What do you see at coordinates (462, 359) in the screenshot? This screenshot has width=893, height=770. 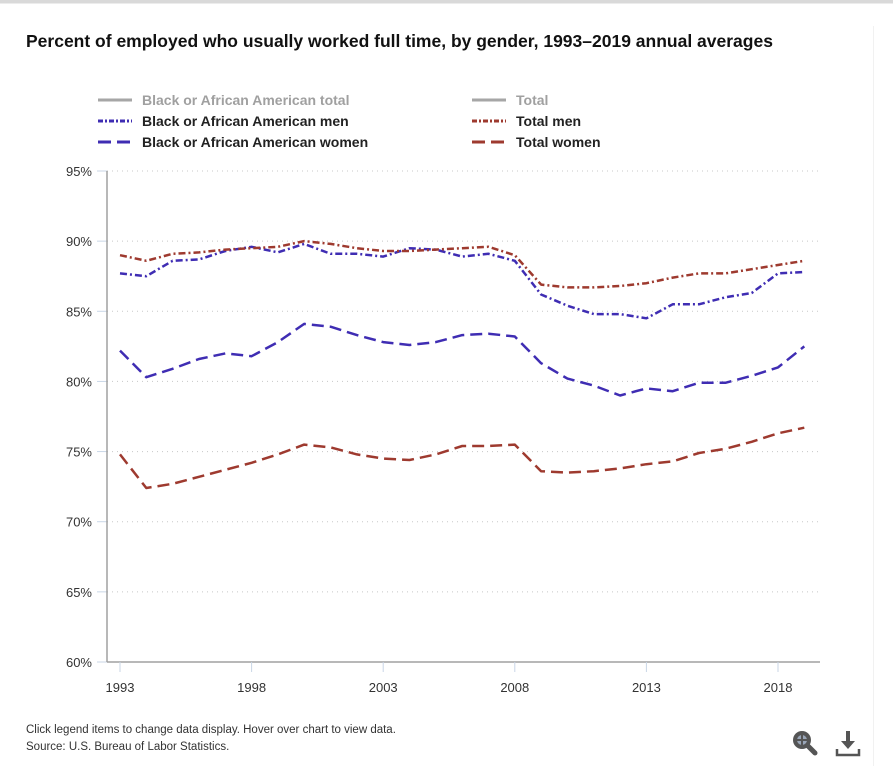 I see `series-line-black-or-african-american-women` at bounding box center [462, 359].